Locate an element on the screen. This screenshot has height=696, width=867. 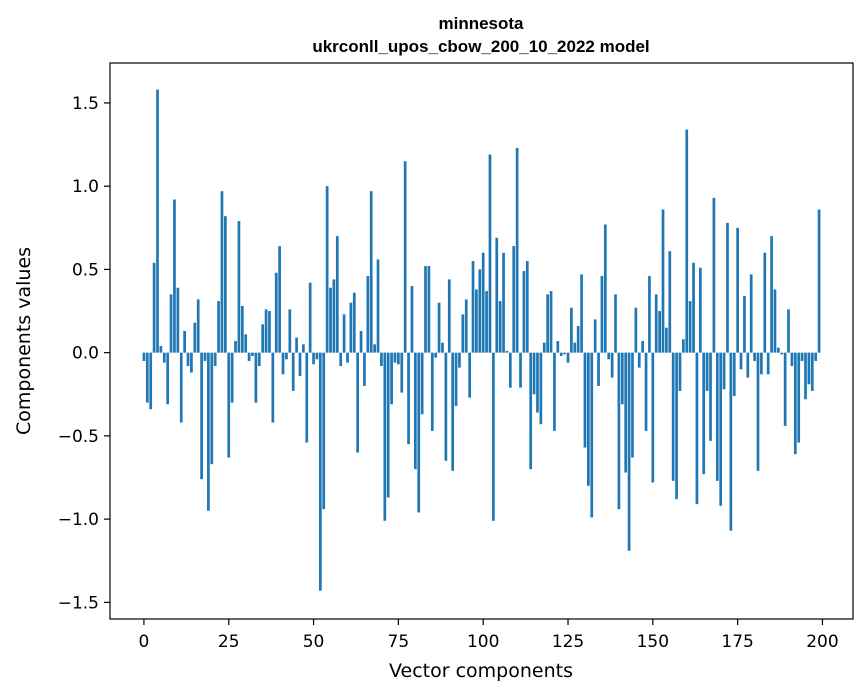
y-tick-label: −1.0 is located at coordinates (78, 520).